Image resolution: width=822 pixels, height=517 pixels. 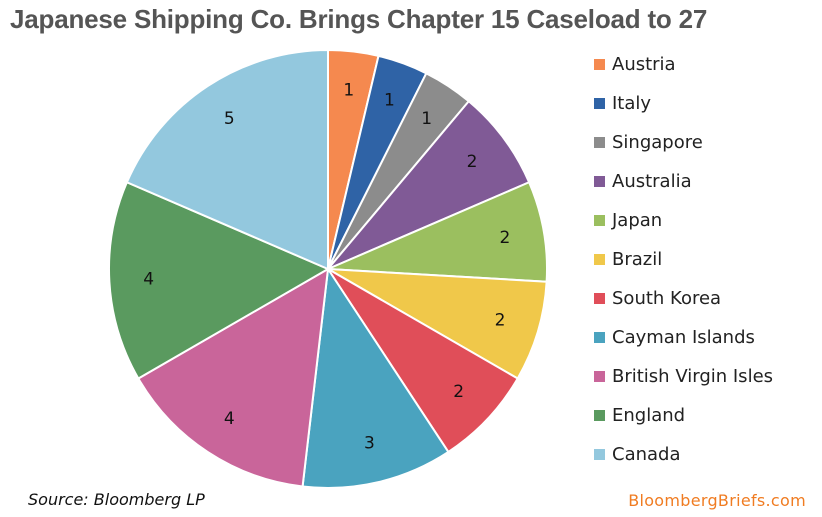 What do you see at coordinates (637, 259) in the screenshot?
I see `legend-label: Brazil` at bounding box center [637, 259].